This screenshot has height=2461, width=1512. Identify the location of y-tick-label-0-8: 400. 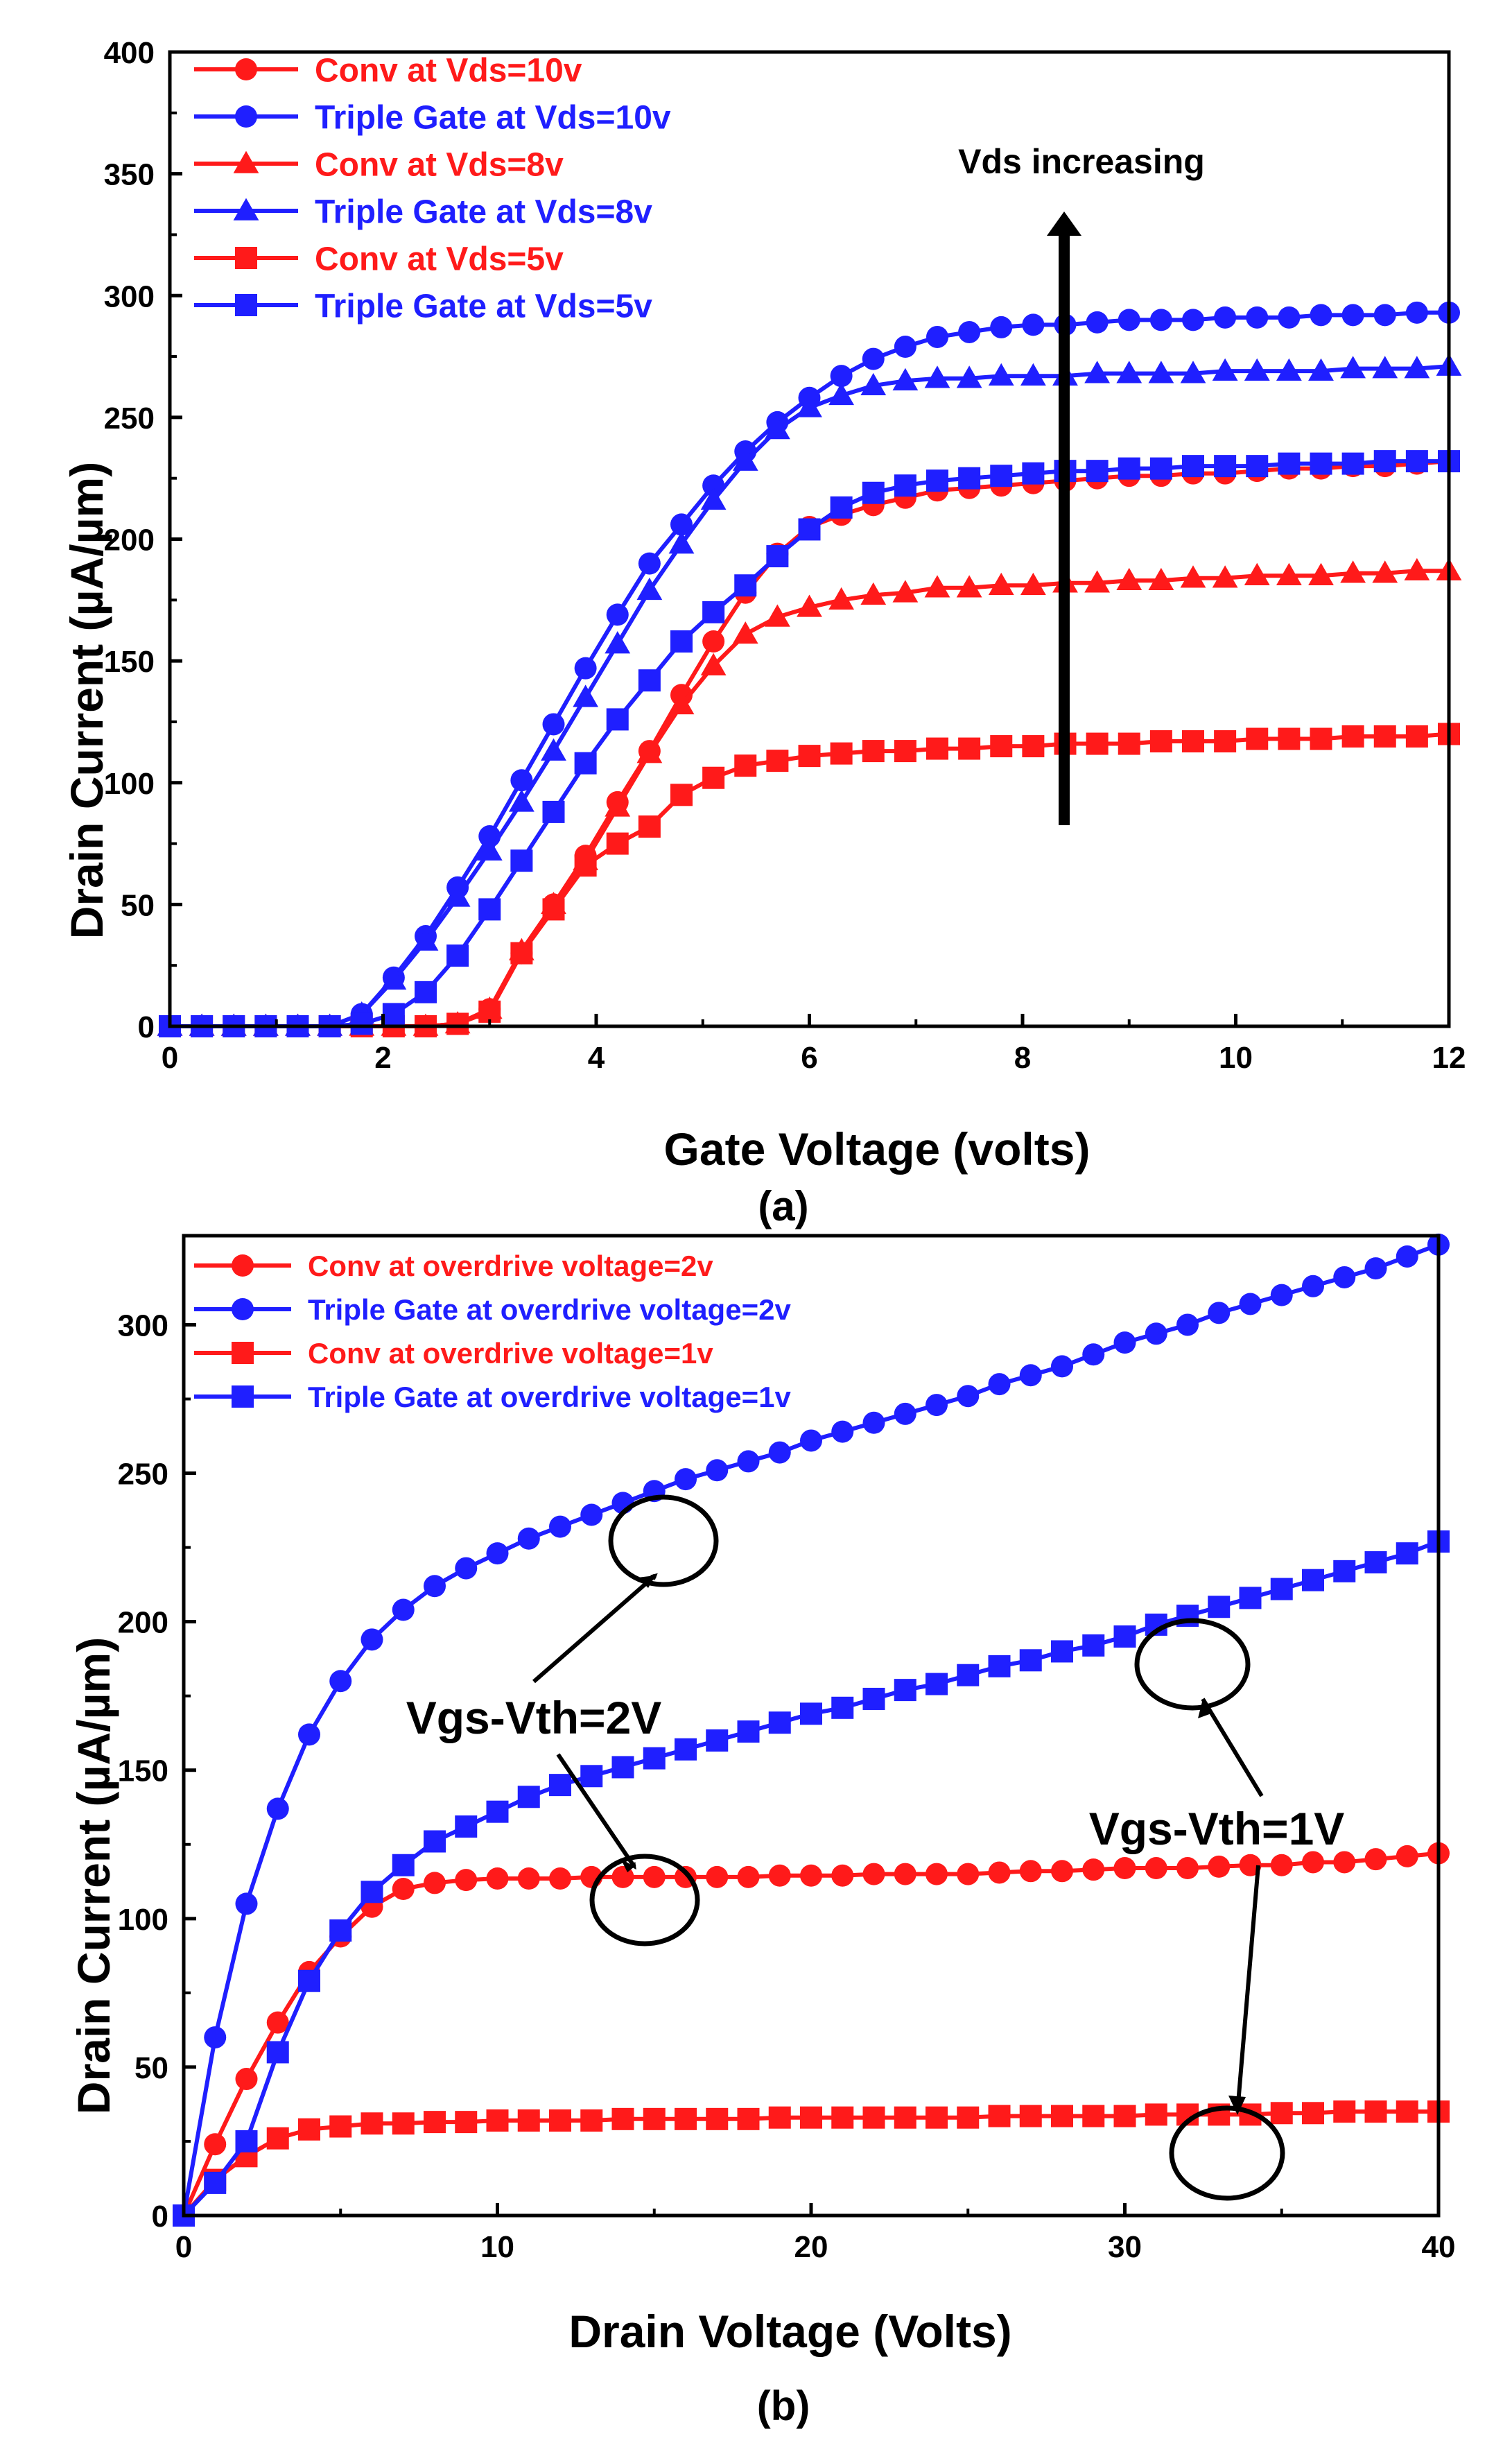
(129, 53).